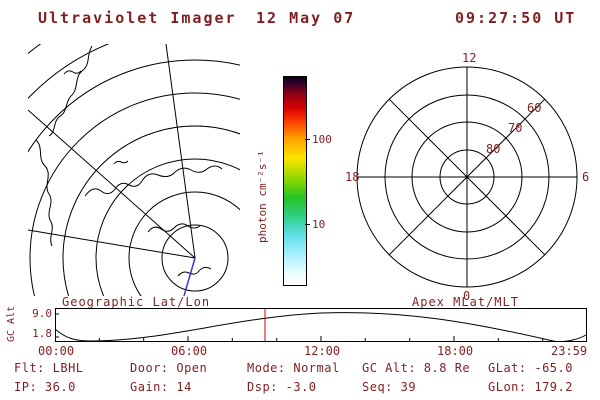 This screenshot has height=400, width=600. What do you see at coordinates (161, 387) in the screenshot?
I see `status-gain: Gain: 14` at bounding box center [161, 387].